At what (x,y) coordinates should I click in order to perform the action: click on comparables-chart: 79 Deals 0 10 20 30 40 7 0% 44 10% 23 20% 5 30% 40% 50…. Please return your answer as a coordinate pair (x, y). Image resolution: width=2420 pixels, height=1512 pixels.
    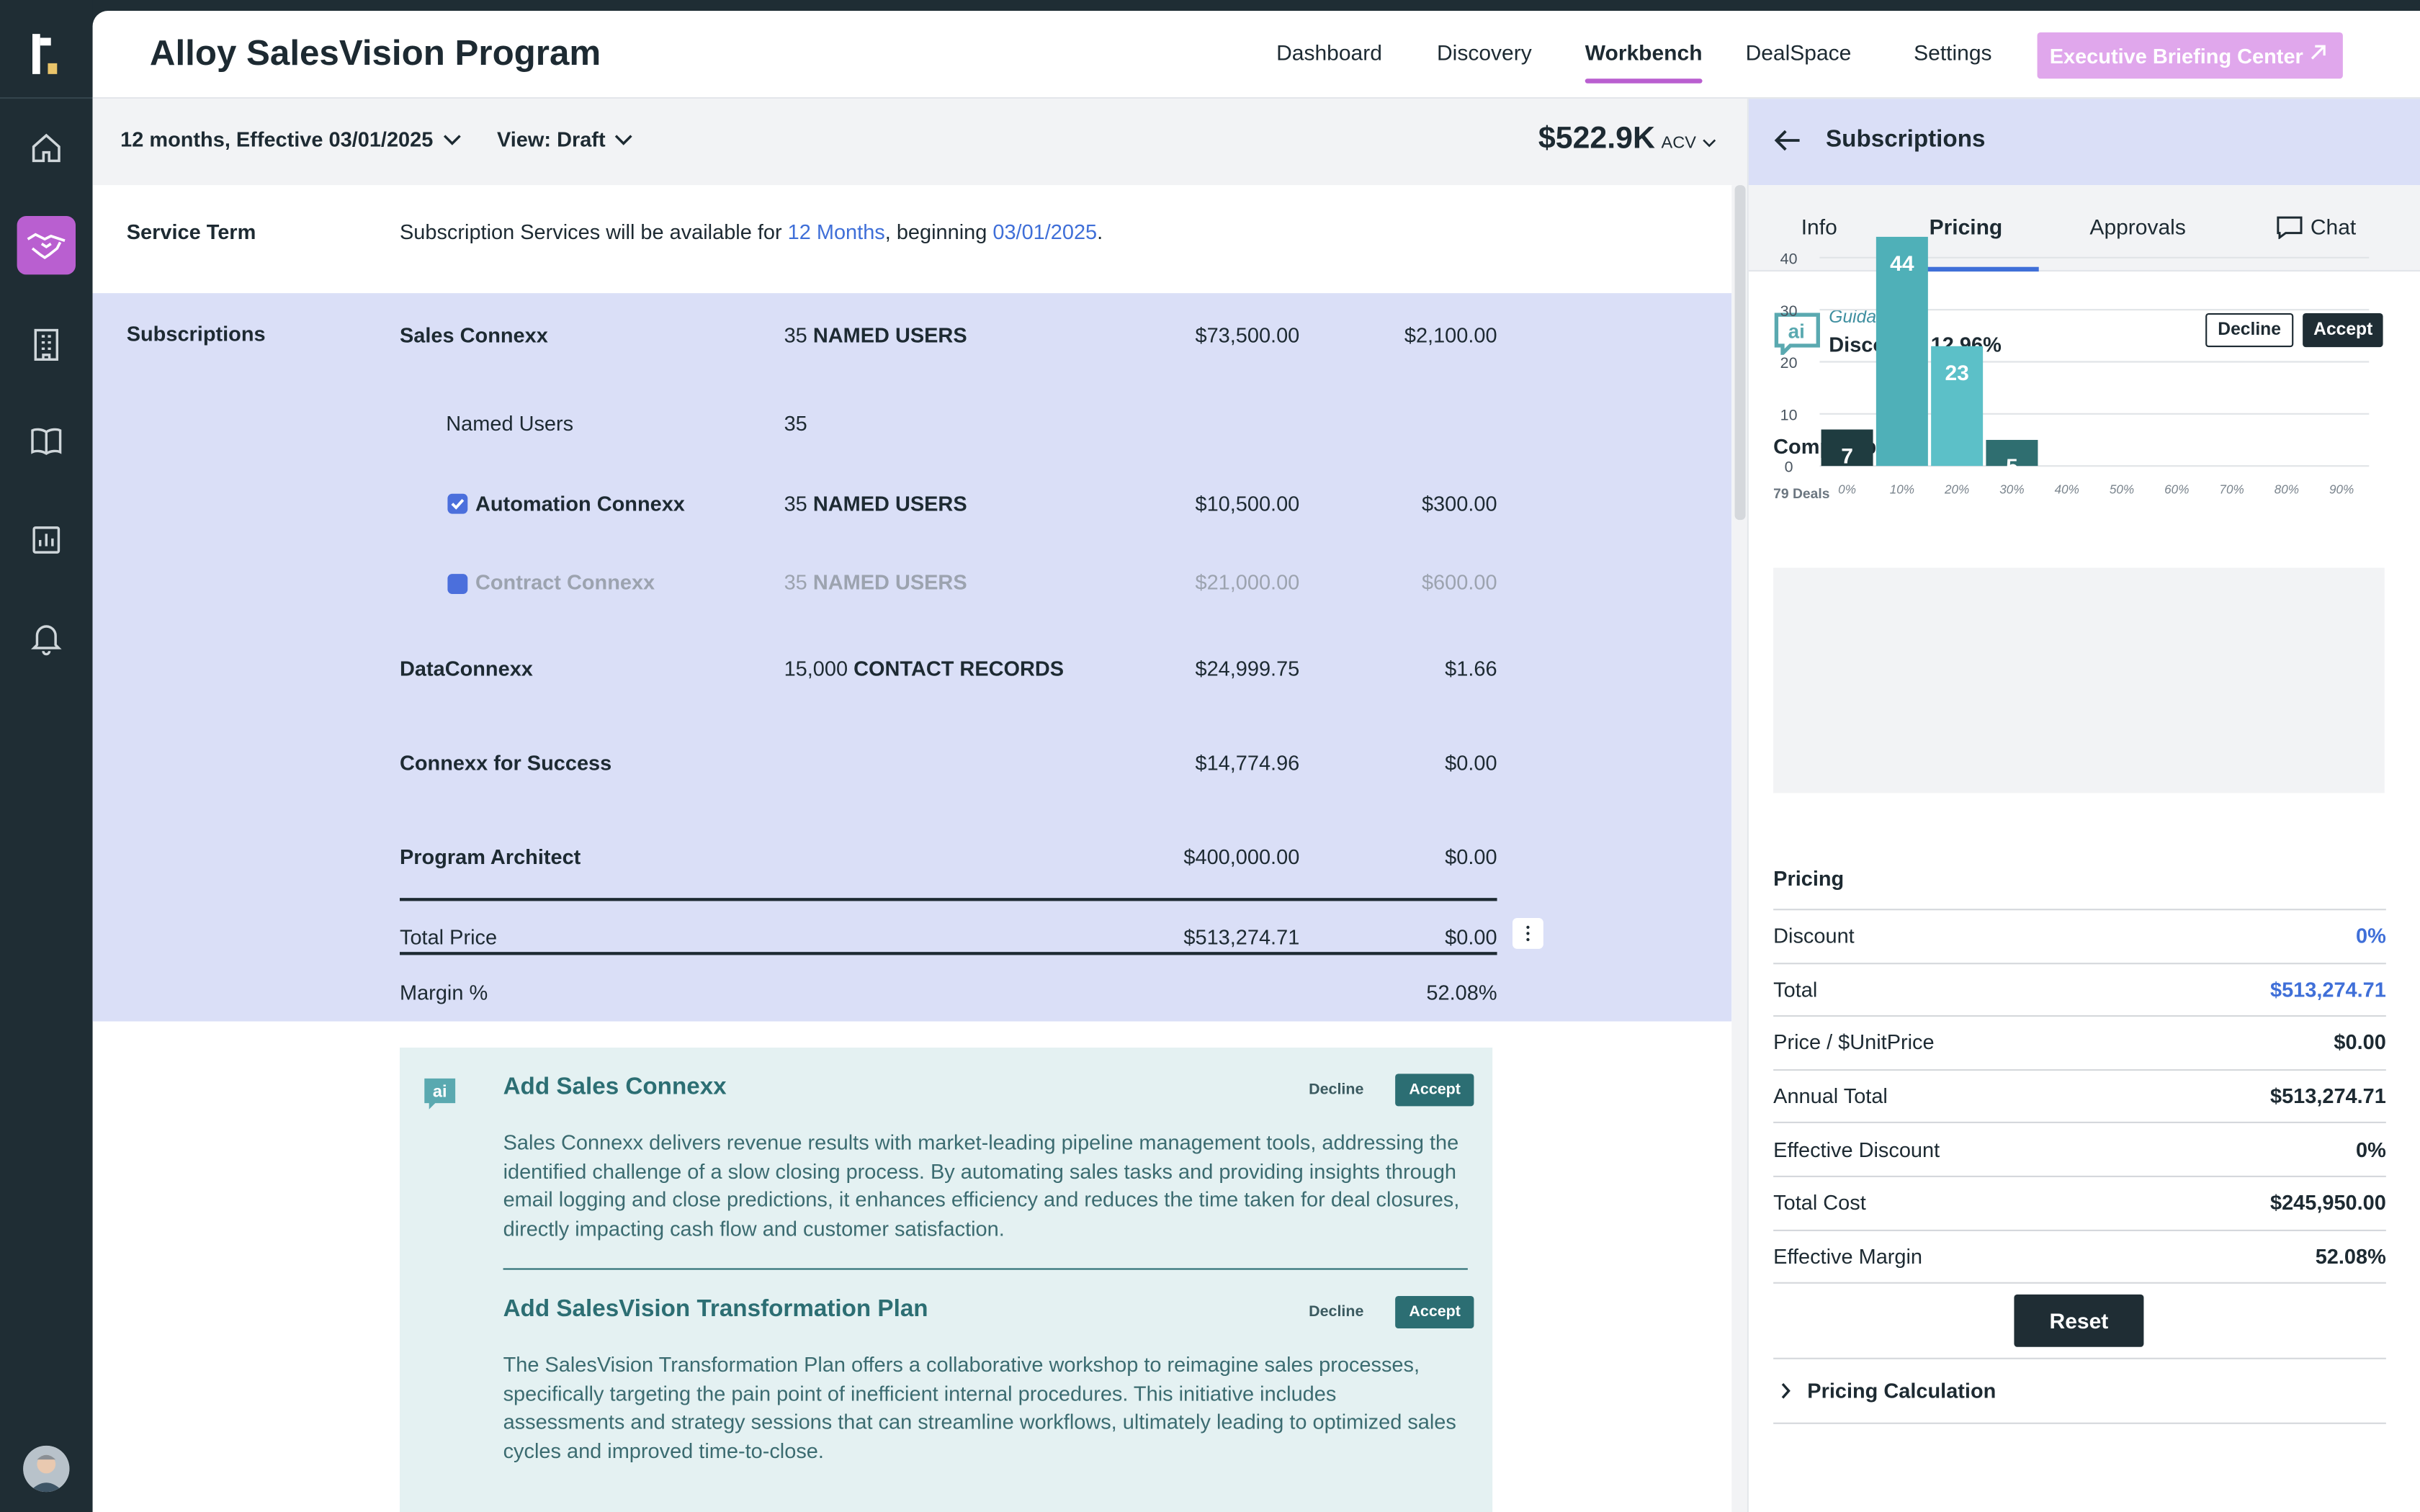
    Looking at the image, I should click on (2079, 514).